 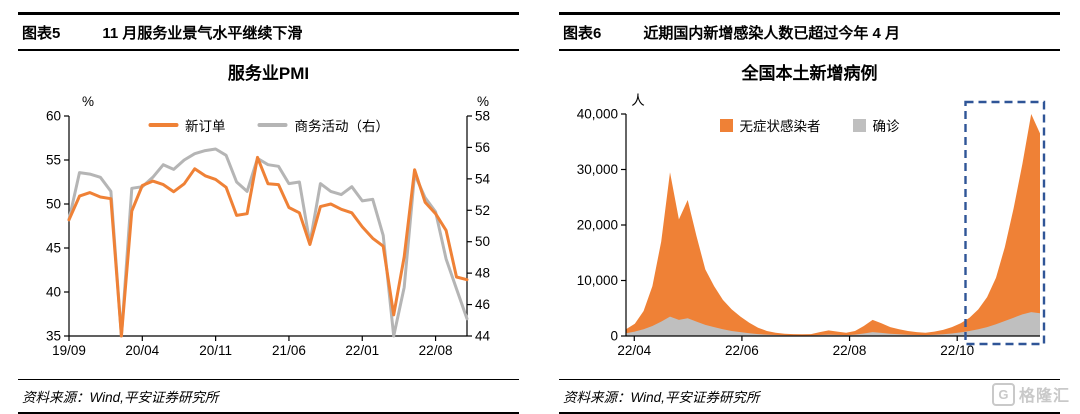 What do you see at coordinates (362, 350) in the screenshot?
I see `svg-text: 22/01` at bounding box center [362, 350].